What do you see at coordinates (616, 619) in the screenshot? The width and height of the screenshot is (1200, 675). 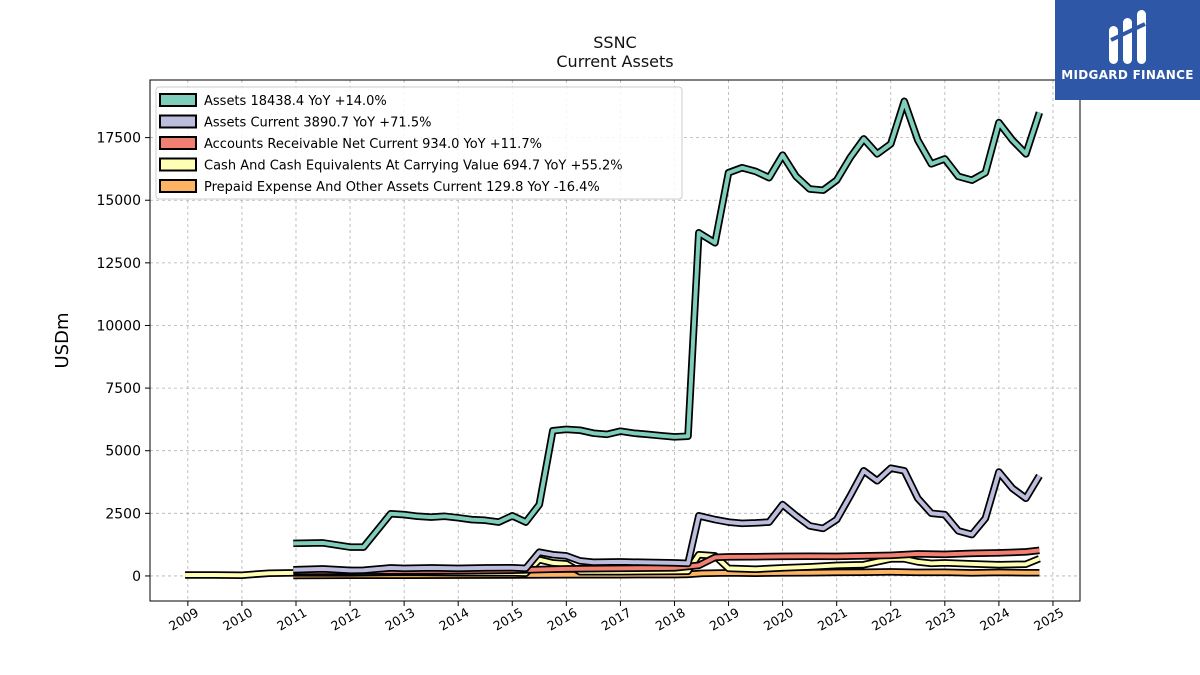 I see `x-tick-label: 2017` at bounding box center [616, 619].